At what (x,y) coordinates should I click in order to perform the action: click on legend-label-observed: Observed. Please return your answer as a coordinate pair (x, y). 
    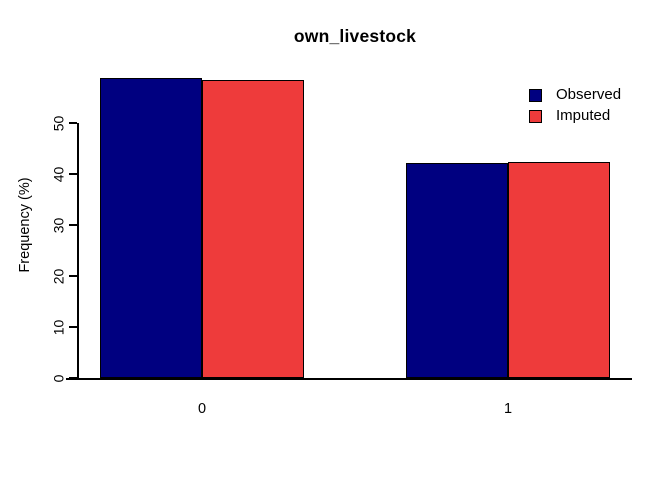
    Looking at the image, I should click on (589, 94).